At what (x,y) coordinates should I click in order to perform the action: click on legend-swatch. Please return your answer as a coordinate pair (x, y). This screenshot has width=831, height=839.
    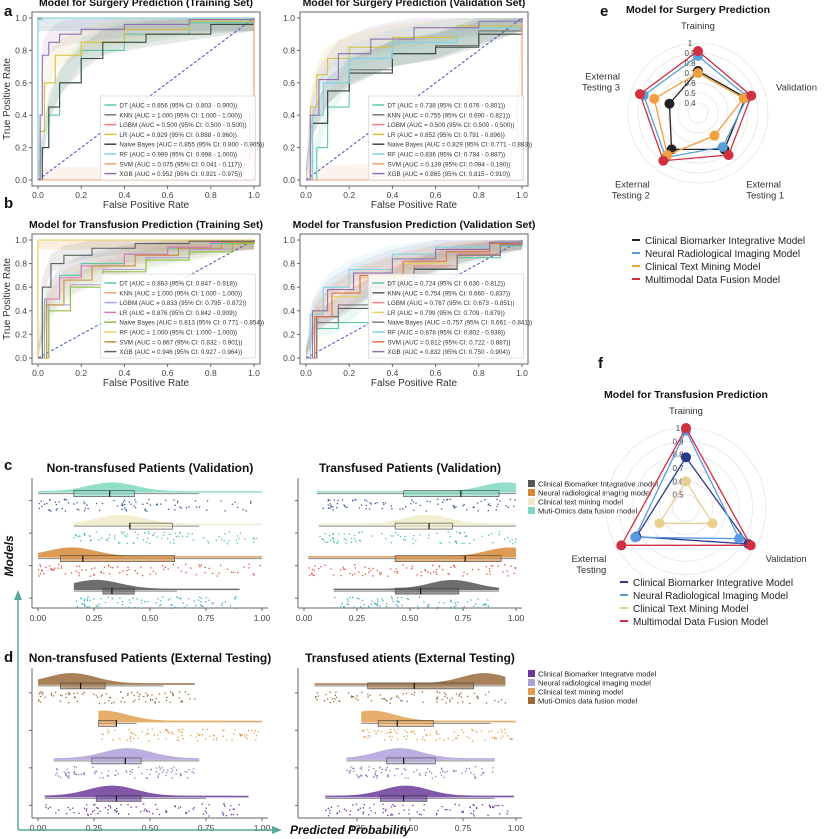
    Looking at the image, I should click on (531, 682).